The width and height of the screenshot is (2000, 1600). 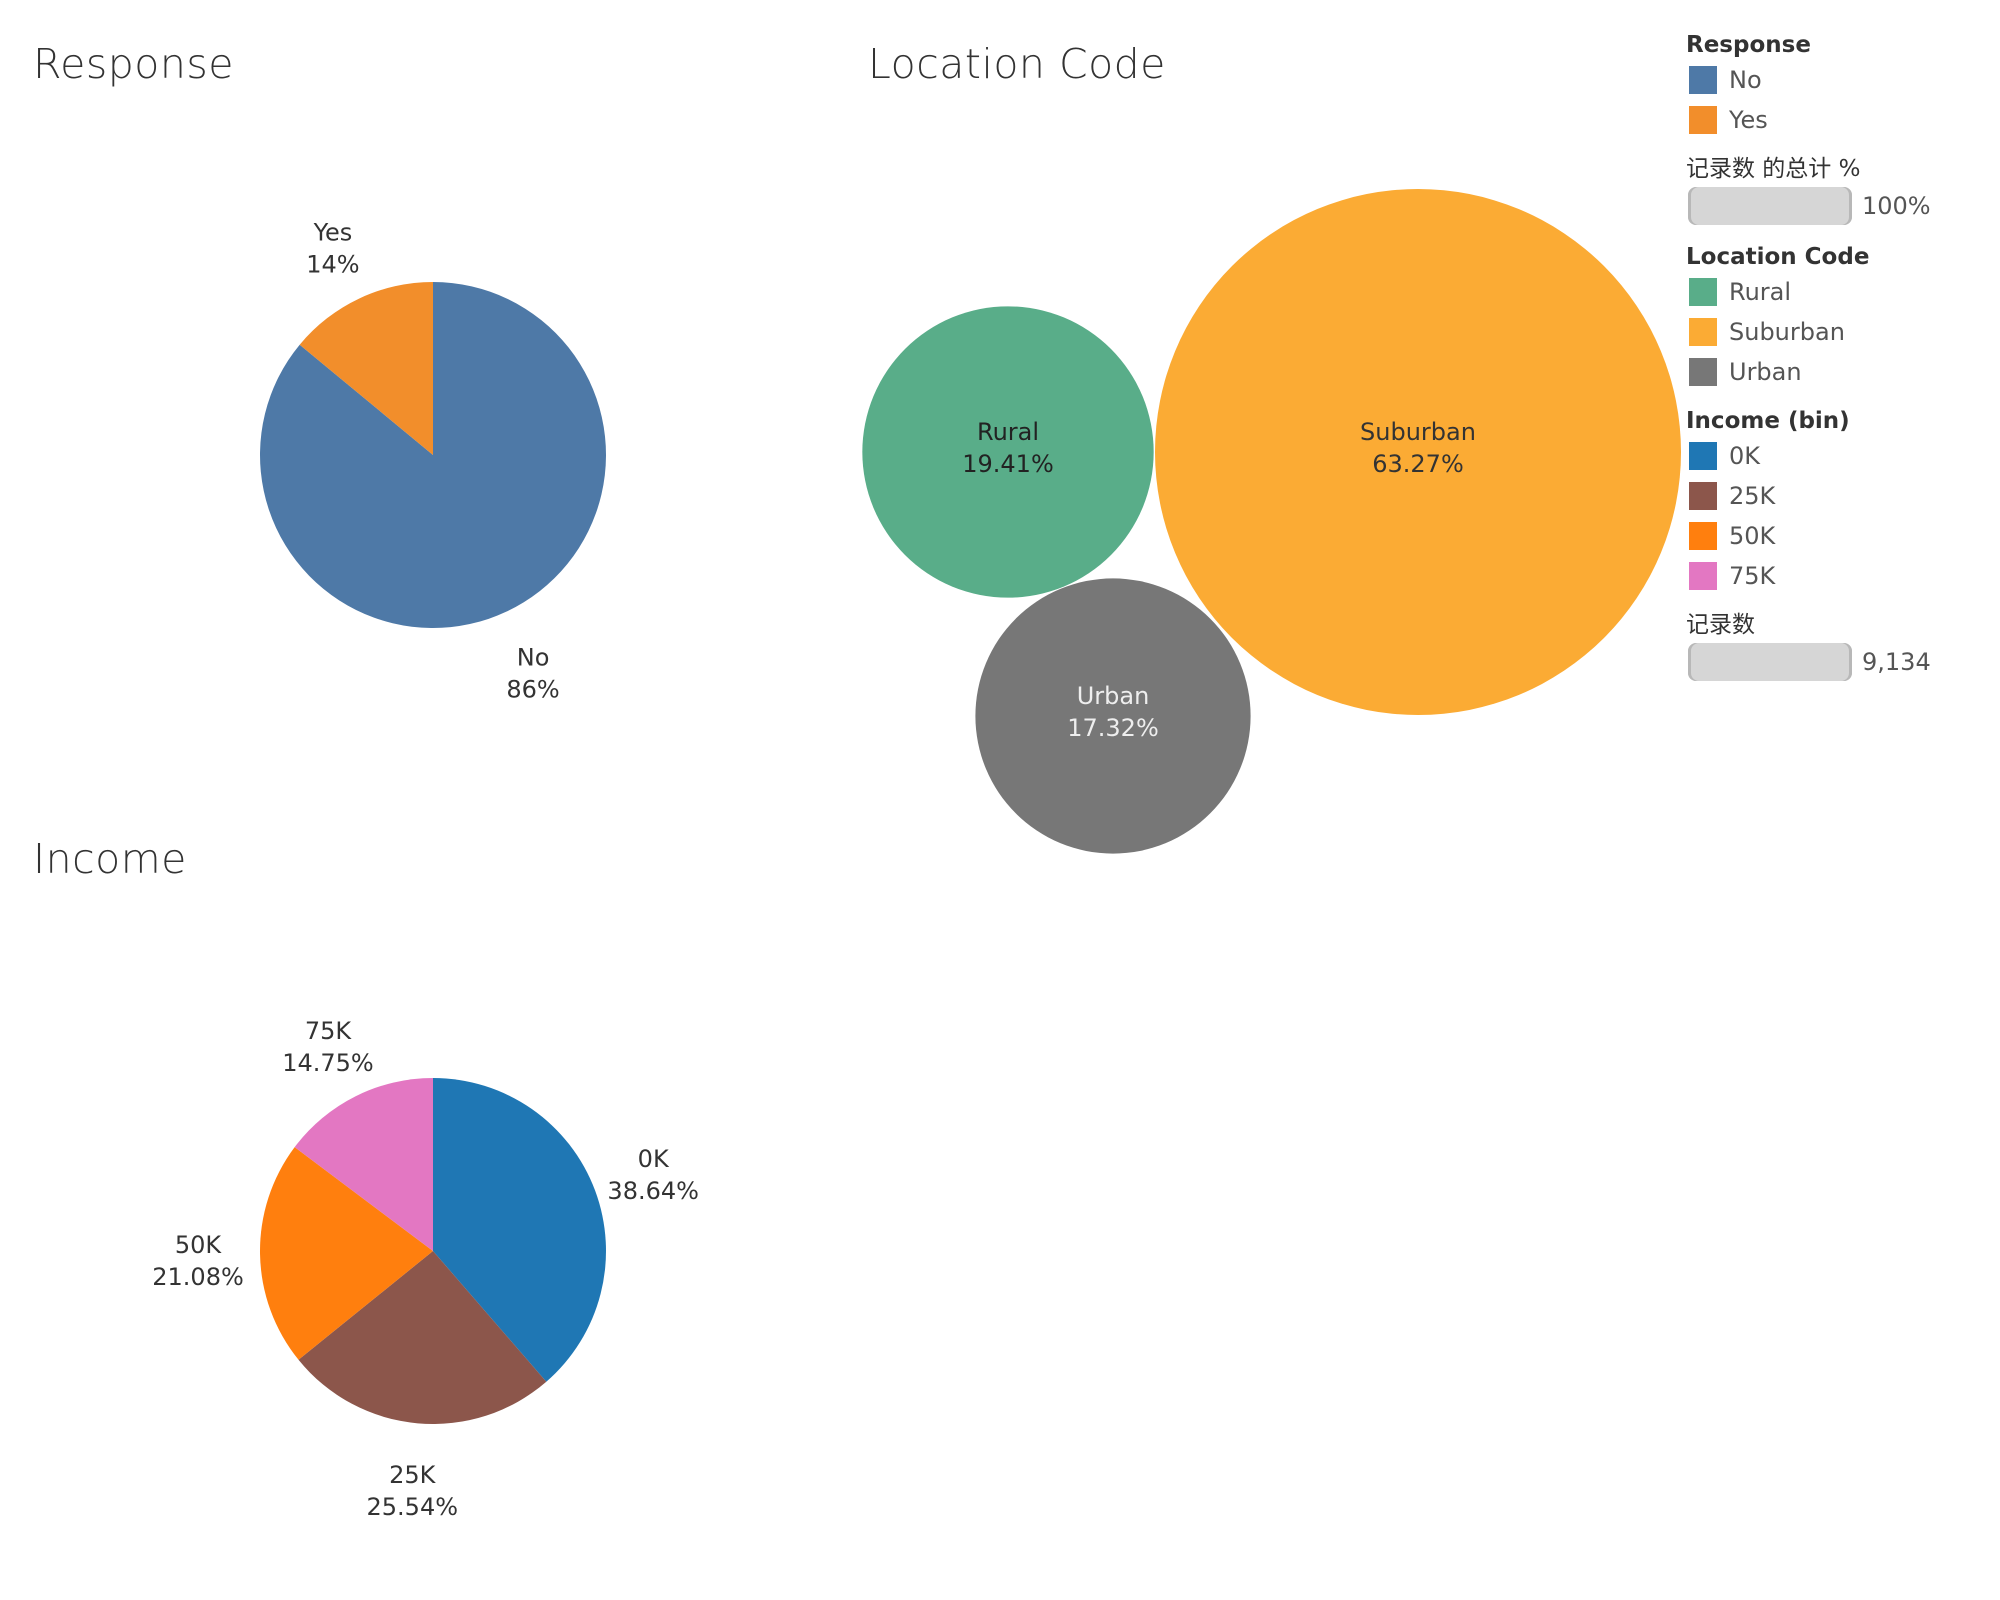 What do you see at coordinates (346, 1253) in the screenshot?
I see `income-slice-50k` at bounding box center [346, 1253].